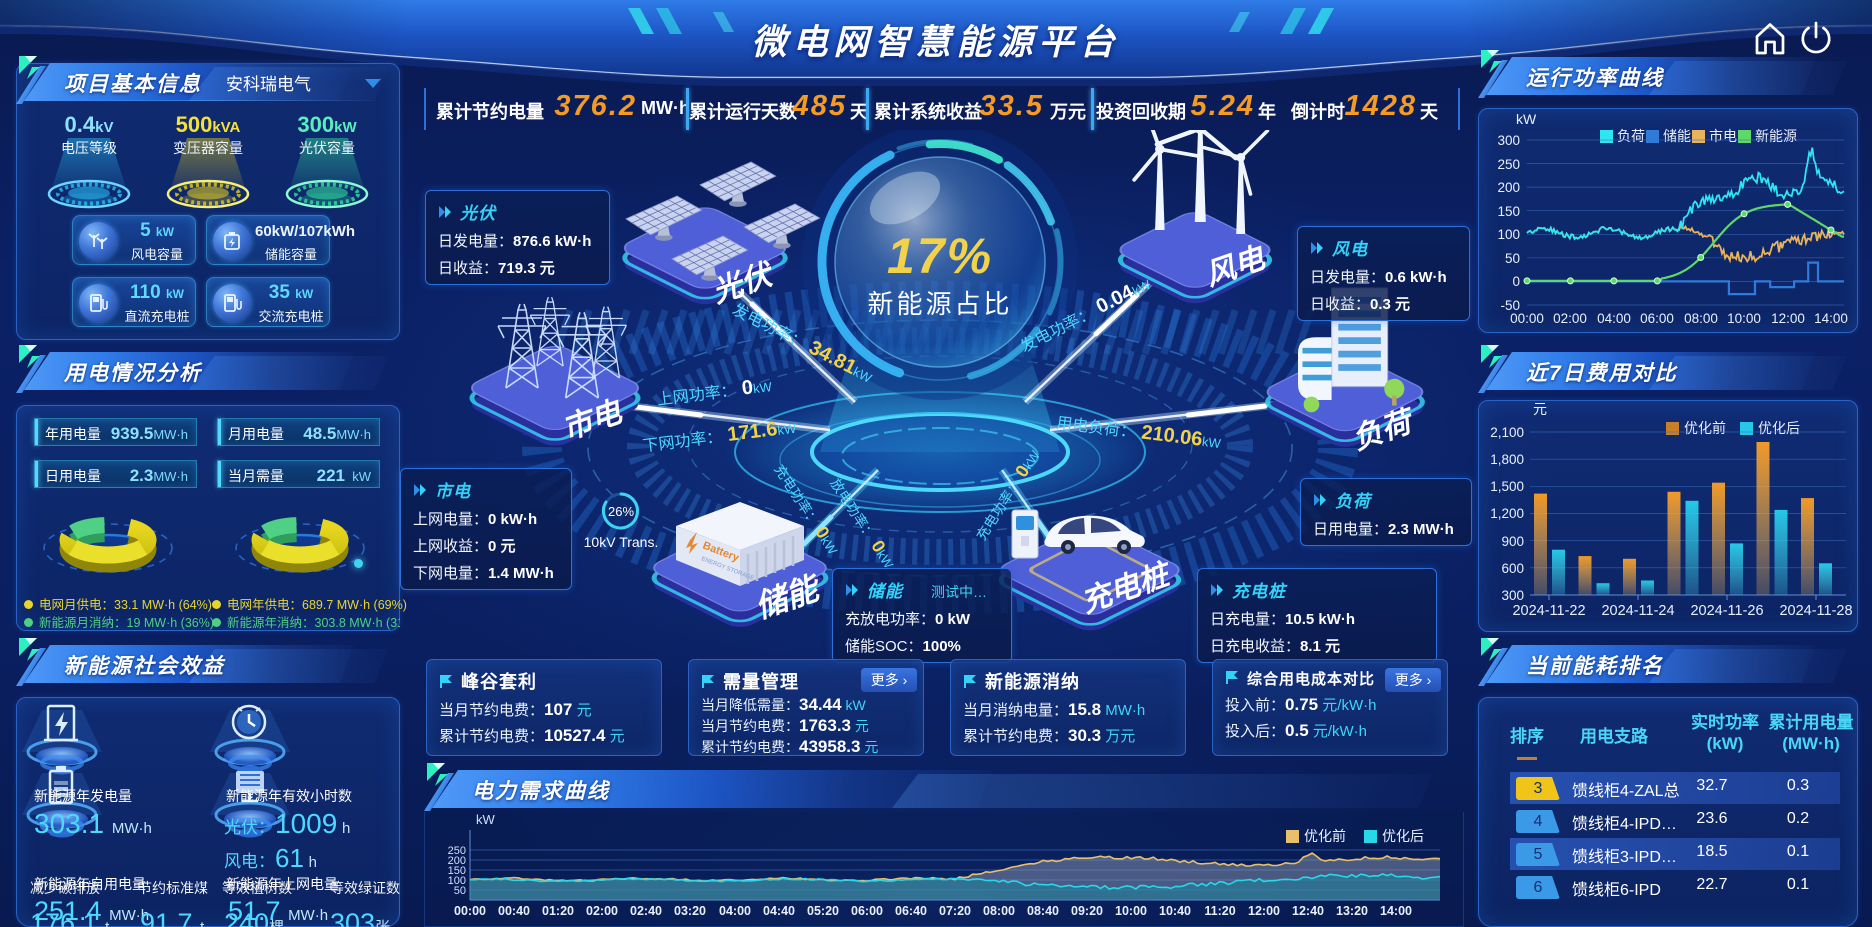 Image resolution: width=1872 pixels, height=927 pixels. What do you see at coordinates (558, 911) in the screenshot?
I see `svg-text: 01:20` at bounding box center [558, 911].